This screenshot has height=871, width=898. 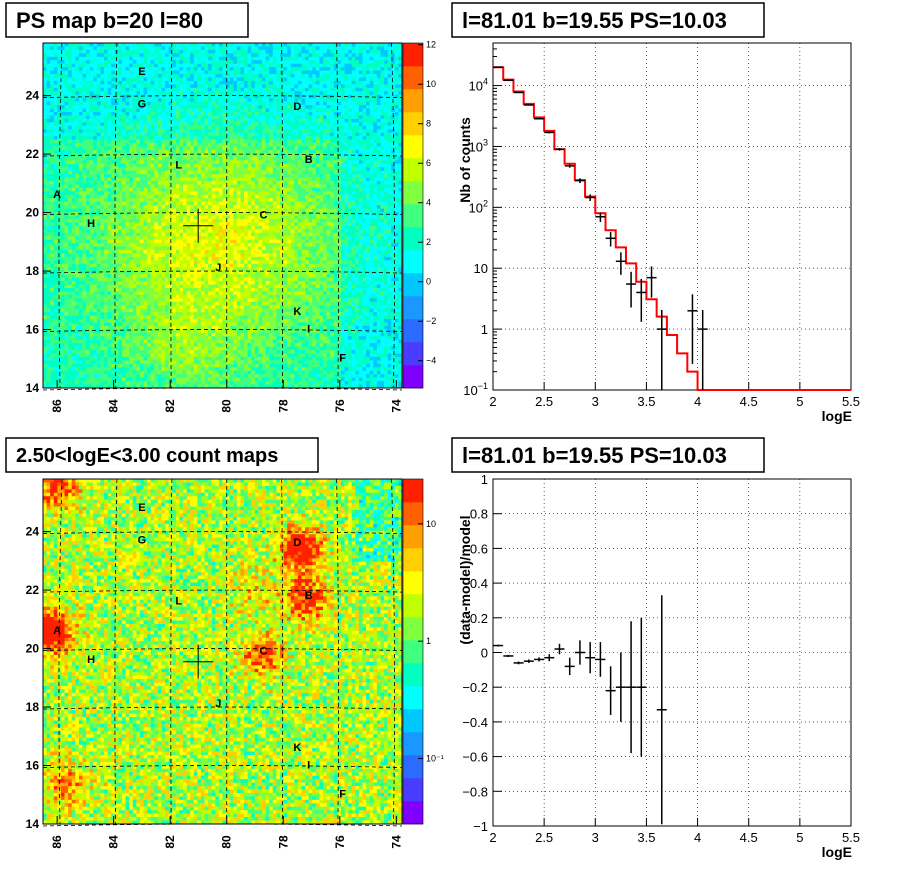 What do you see at coordinates (396, 406) in the screenshot?
I see `x-tick-label: 74` at bounding box center [396, 406].